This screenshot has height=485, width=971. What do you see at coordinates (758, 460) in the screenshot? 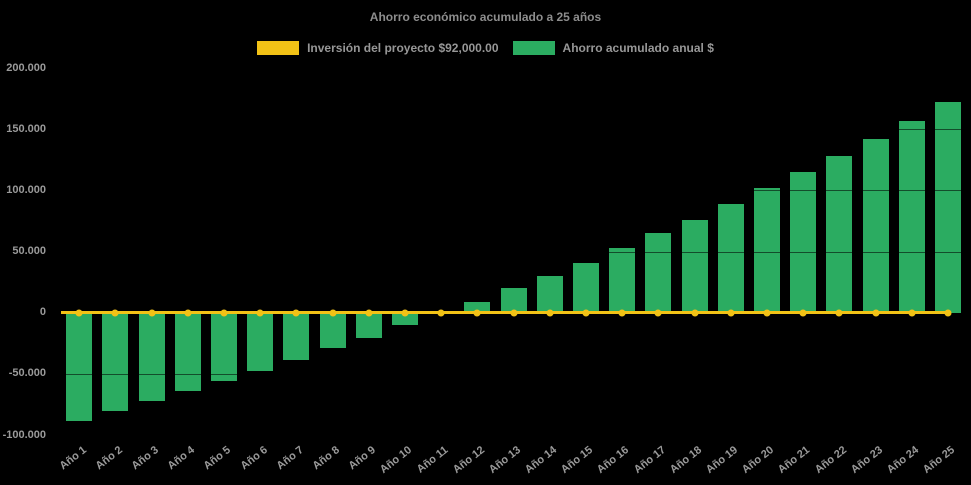
I see `x-tick-label: Año 20` at bounding box center [758, 460].